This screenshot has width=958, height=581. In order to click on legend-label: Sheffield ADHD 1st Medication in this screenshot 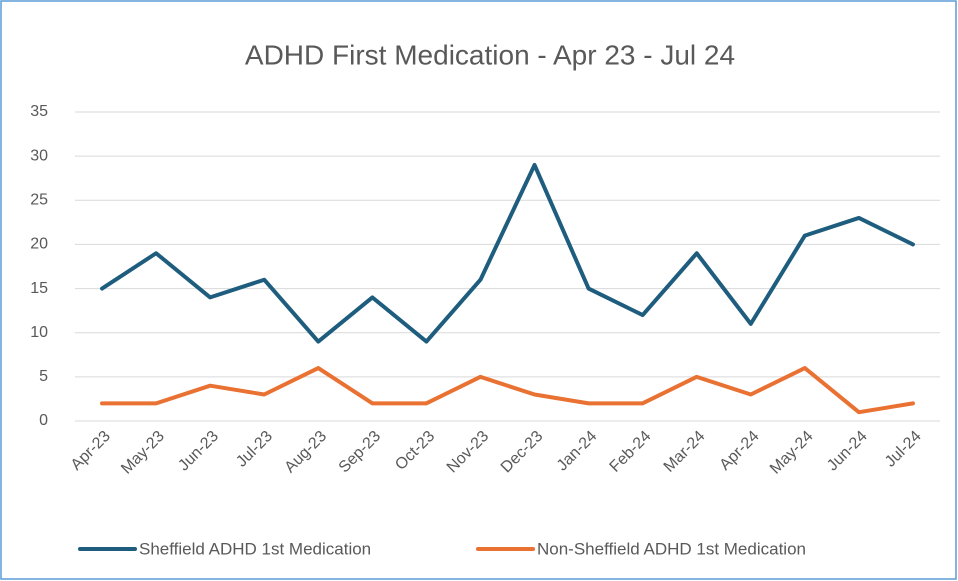, I will do `click(255, 548)`.